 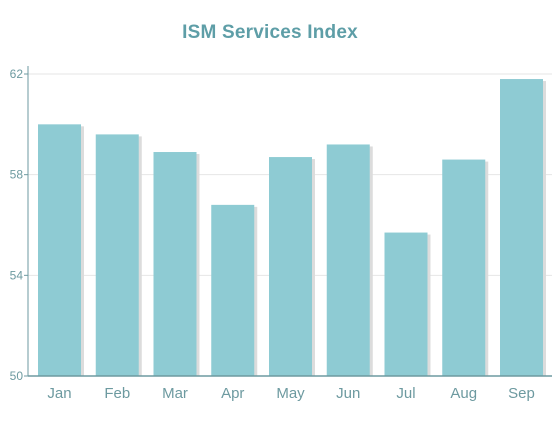 I want to click on y-tick-label-62: 62, so click(x=17, y=74).